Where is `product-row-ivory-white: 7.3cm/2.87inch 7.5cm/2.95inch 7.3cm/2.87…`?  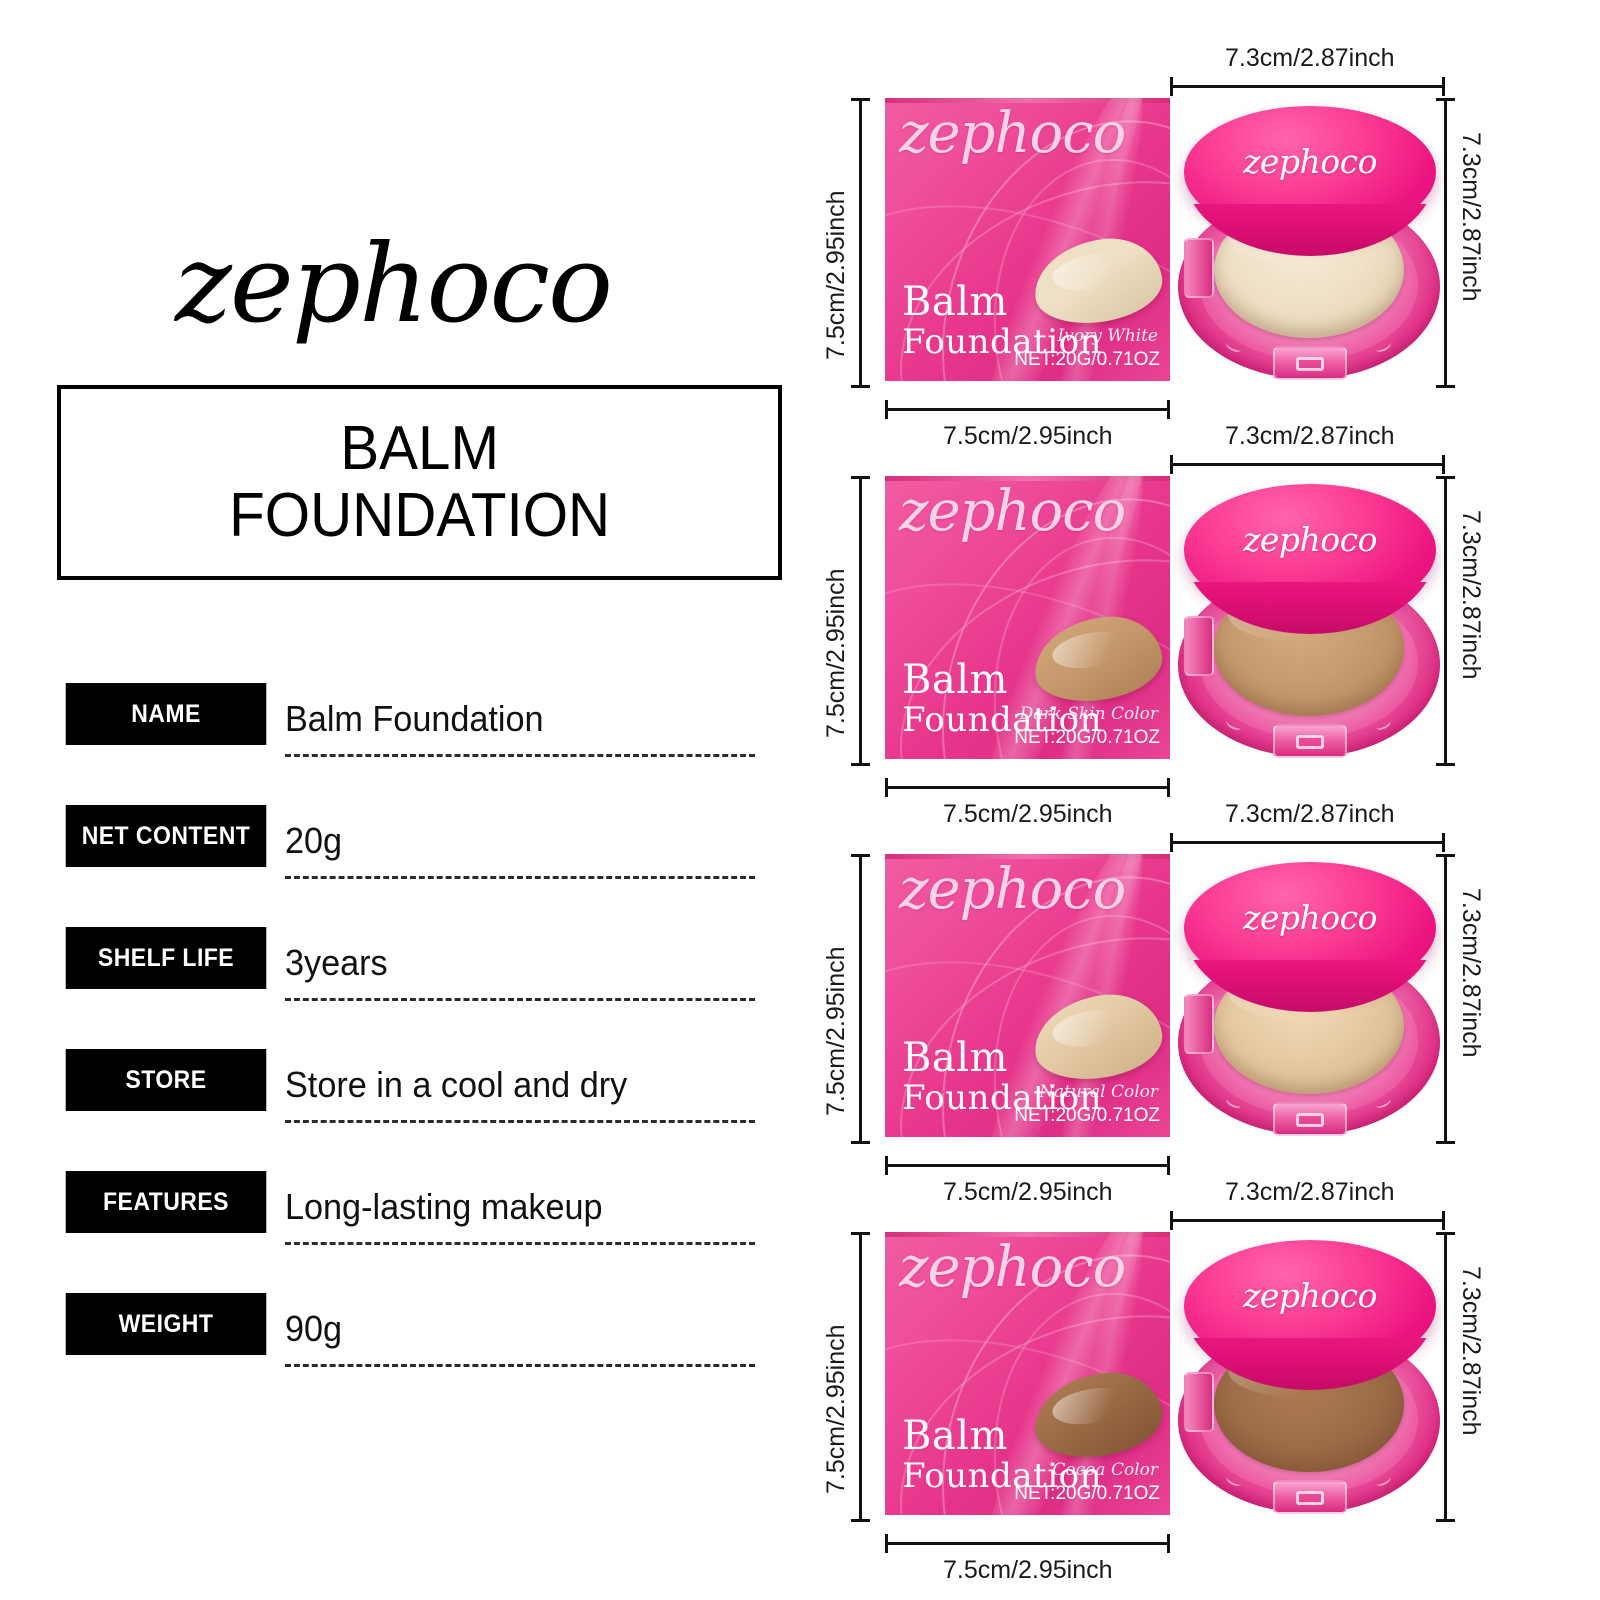
product-row-ivory-white: 7.3cm/2.87inch 7.5cm/2.95inch 7.3cm/2.87… is located at coordinates (1200, 245).